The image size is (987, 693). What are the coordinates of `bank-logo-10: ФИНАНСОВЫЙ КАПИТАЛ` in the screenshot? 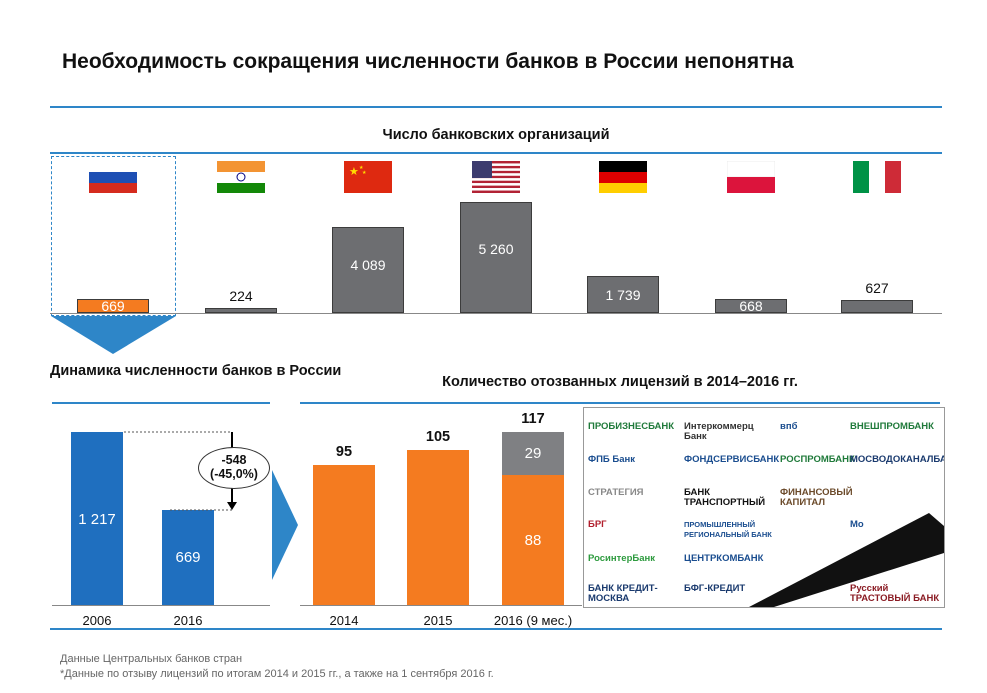 It's located at (816, 497).